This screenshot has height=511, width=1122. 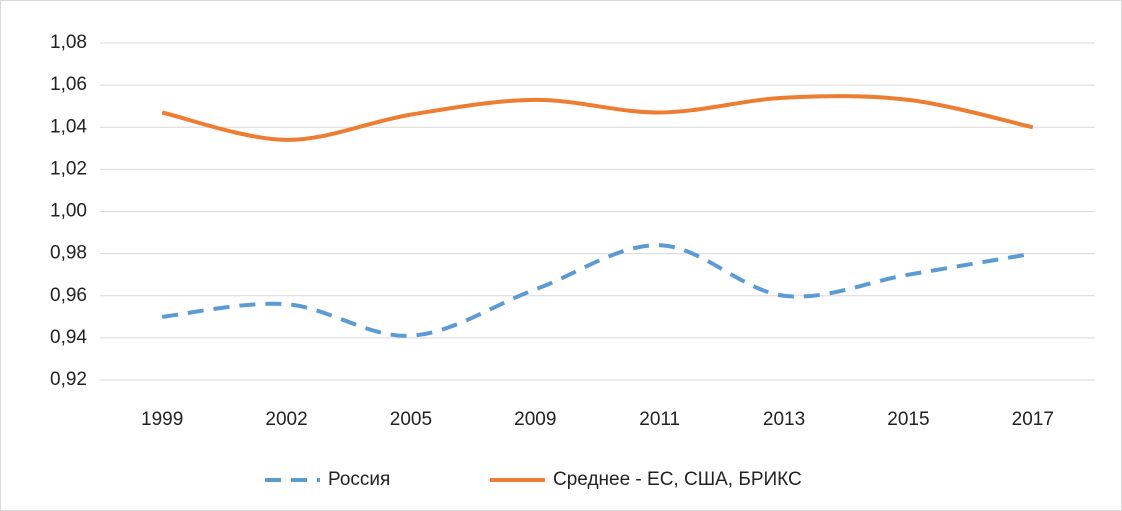 I want to click on x-tick-label: 2009, so click(x=535, y=419).